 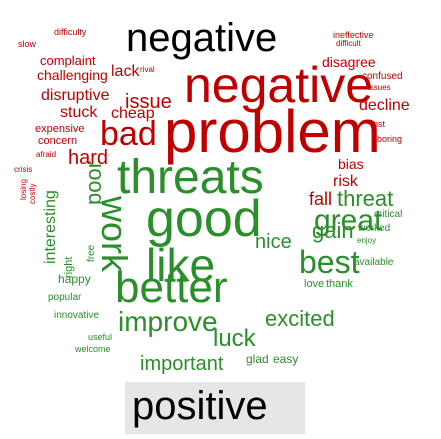 I want to click on word-decline: decline, so click(x=384, y=105).